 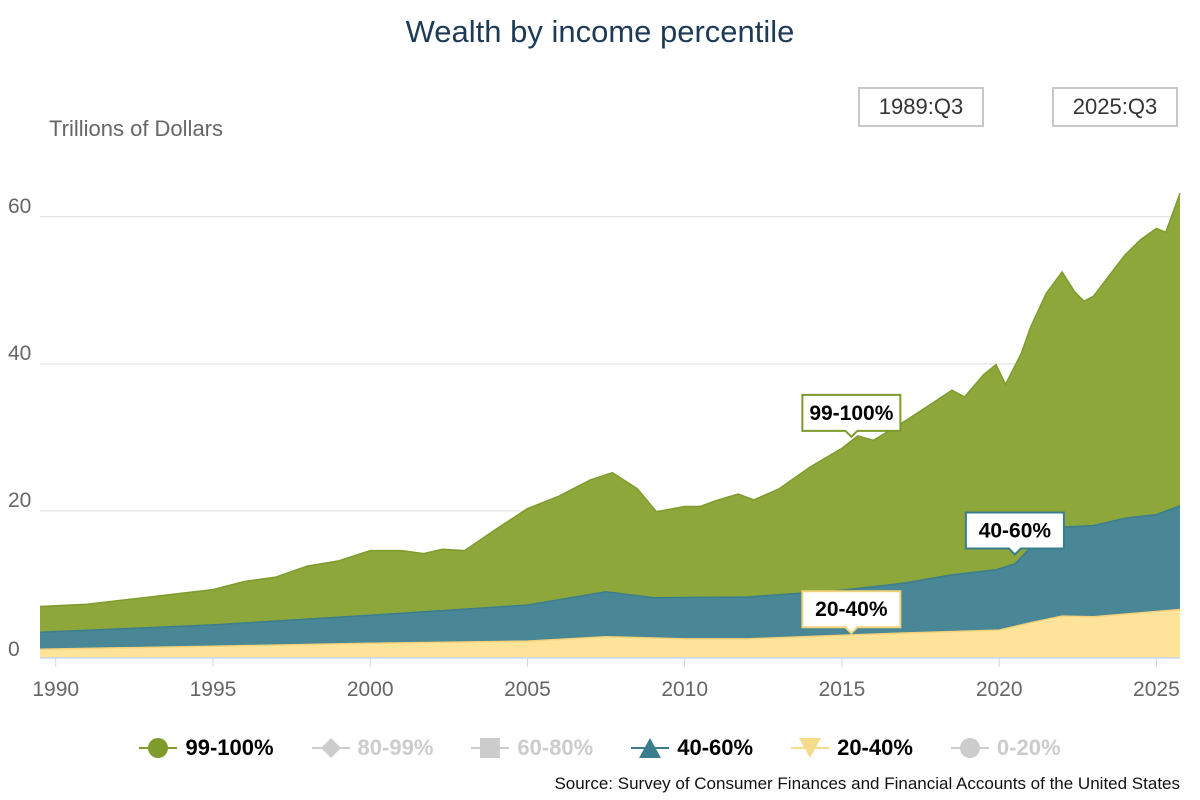 What do you see at coordinates (842, 689) in the screenshot?
I see `x-tick-label: 2015` at bounding box center [842, 689].